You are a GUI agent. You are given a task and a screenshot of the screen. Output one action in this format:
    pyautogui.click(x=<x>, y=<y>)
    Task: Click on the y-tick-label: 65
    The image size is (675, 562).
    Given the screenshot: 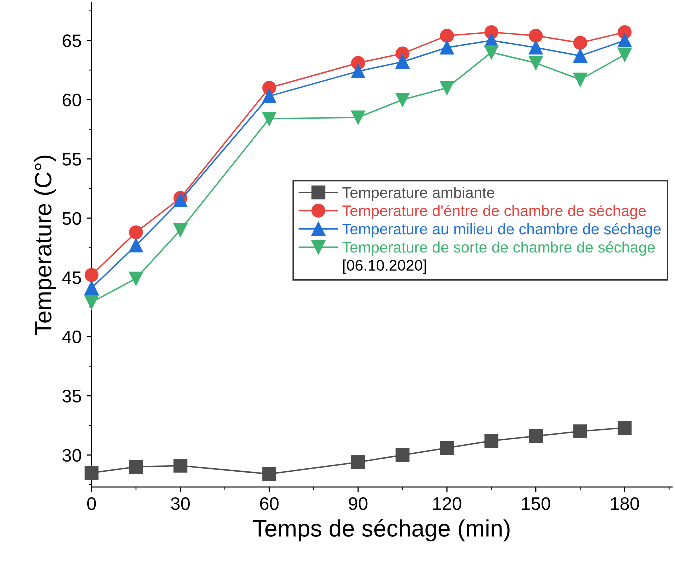 What is the action you would take?
    pyautogui.click(x=72, y=41)
    